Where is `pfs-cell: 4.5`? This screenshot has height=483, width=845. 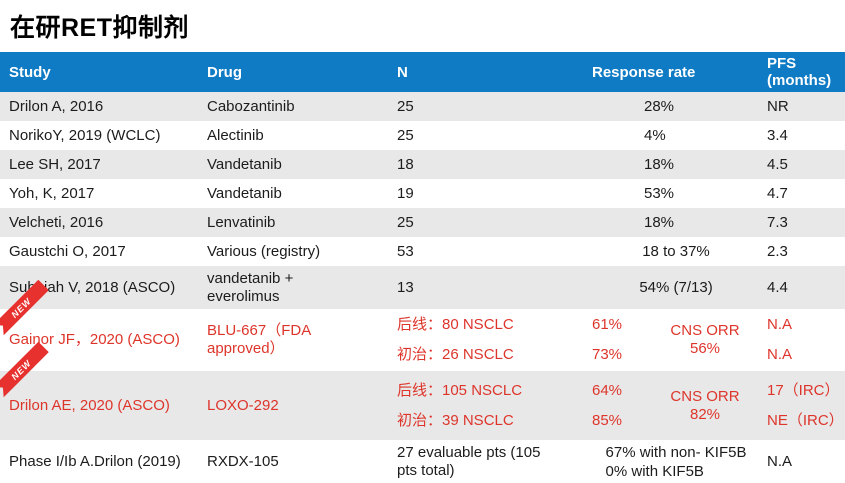
pfs-cell: 4.5 is located at coordinates (802, 164).